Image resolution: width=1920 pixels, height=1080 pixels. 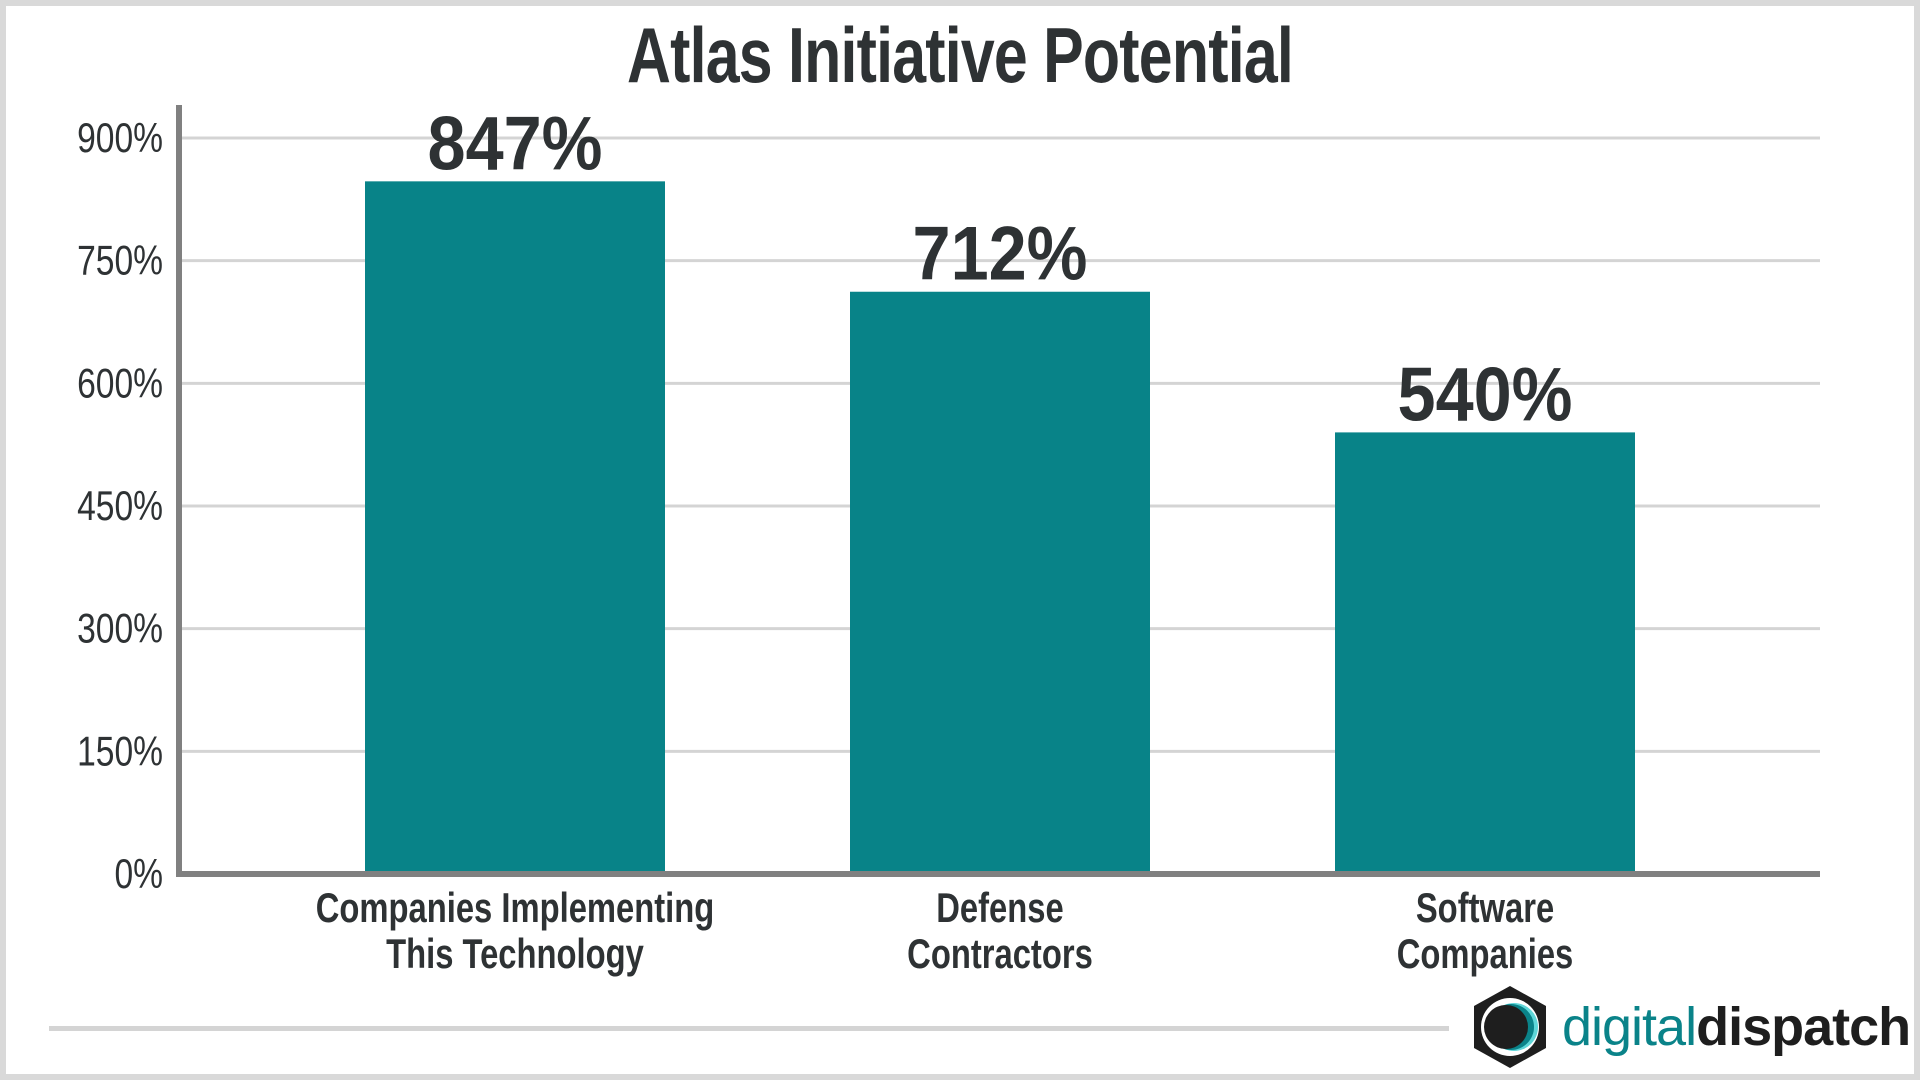 I want to click on logo-icon, so click(x=1510, y=1027).